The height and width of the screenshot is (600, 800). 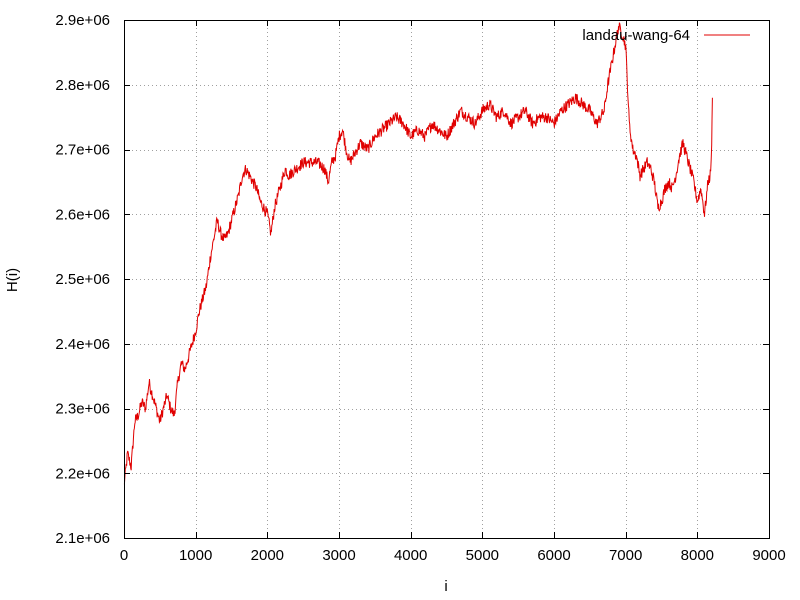 I want to click on y-tick-label: 2.8e+06, so click(x=82, y=85).